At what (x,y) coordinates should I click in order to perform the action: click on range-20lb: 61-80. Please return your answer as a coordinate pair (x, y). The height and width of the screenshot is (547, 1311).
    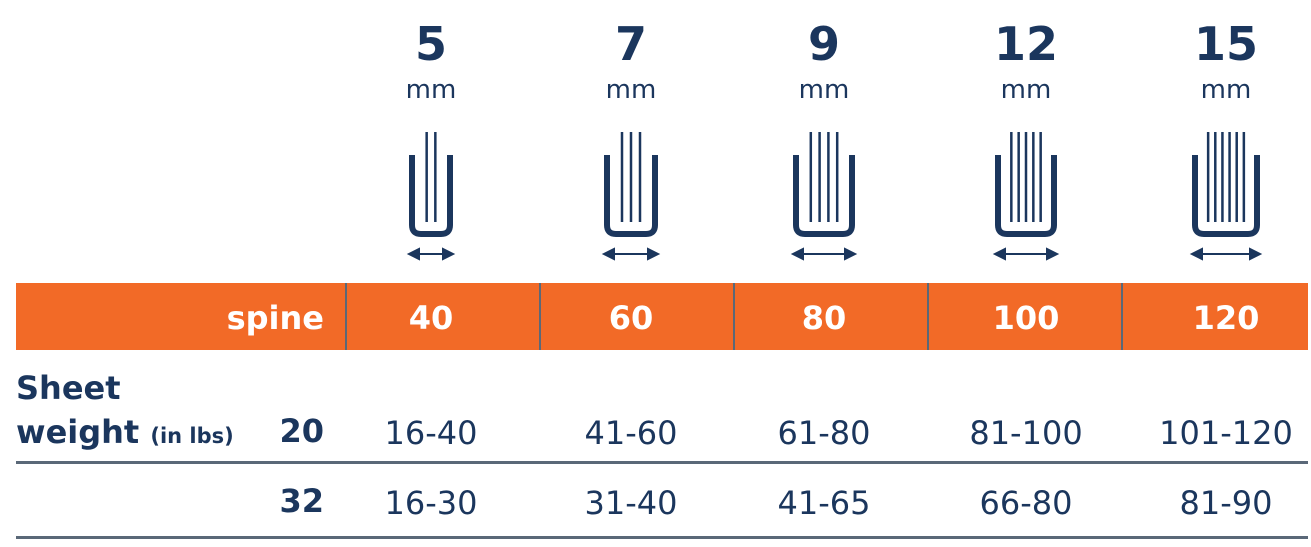
    Looking at the image, I should click on (824, 433).